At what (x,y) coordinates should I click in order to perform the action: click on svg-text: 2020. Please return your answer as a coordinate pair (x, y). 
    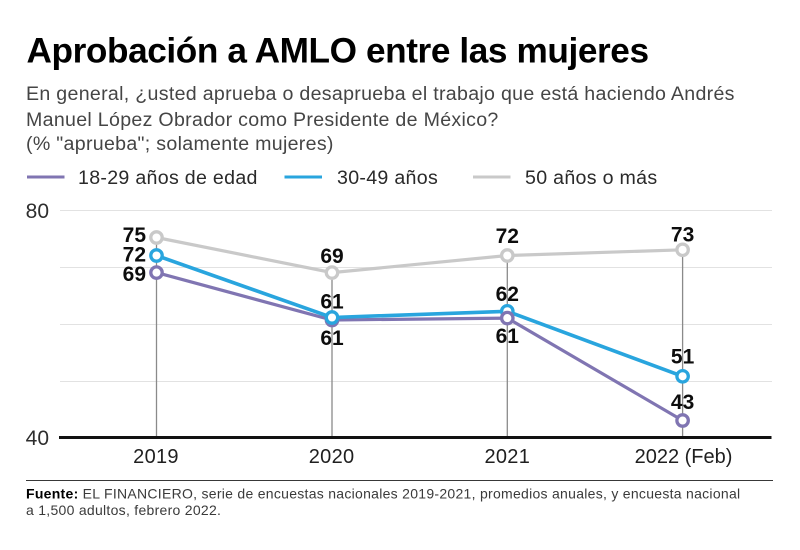
    Looking at the image, I should click on (332, 457).